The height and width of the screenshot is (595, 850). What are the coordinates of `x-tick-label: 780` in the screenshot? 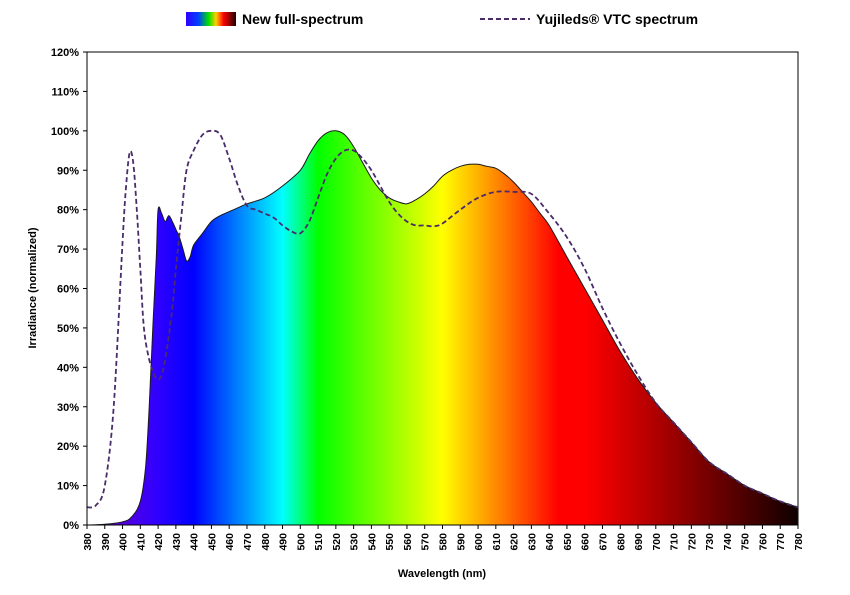 It's located at (799, 542).